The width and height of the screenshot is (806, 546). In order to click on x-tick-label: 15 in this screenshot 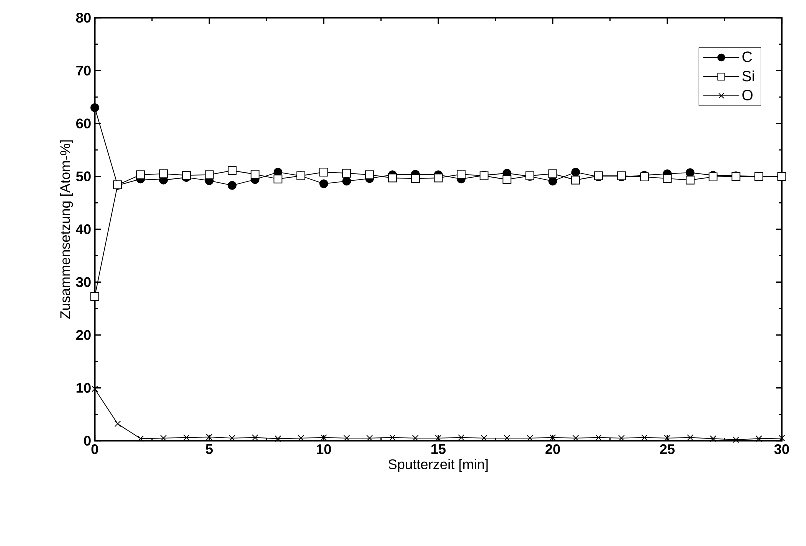, I will do `click(439, 449)`.